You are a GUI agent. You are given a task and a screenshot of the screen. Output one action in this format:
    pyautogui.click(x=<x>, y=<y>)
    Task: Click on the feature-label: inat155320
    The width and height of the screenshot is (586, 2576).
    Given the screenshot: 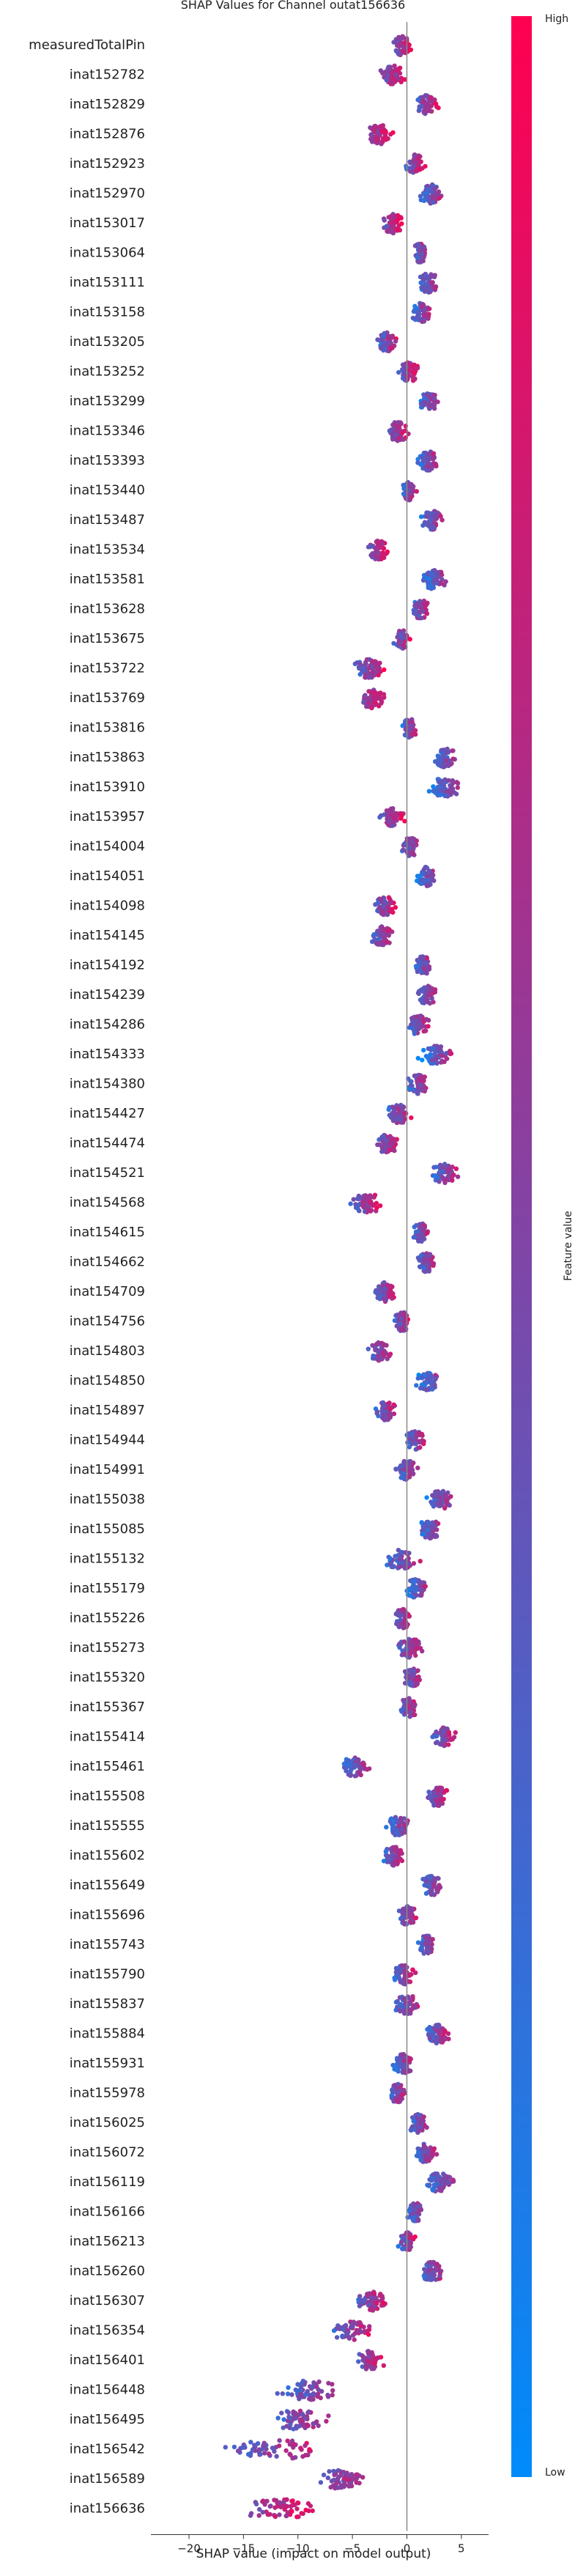 What is the action you would take?
    pyautogui.click(x=108, y=1678)
    